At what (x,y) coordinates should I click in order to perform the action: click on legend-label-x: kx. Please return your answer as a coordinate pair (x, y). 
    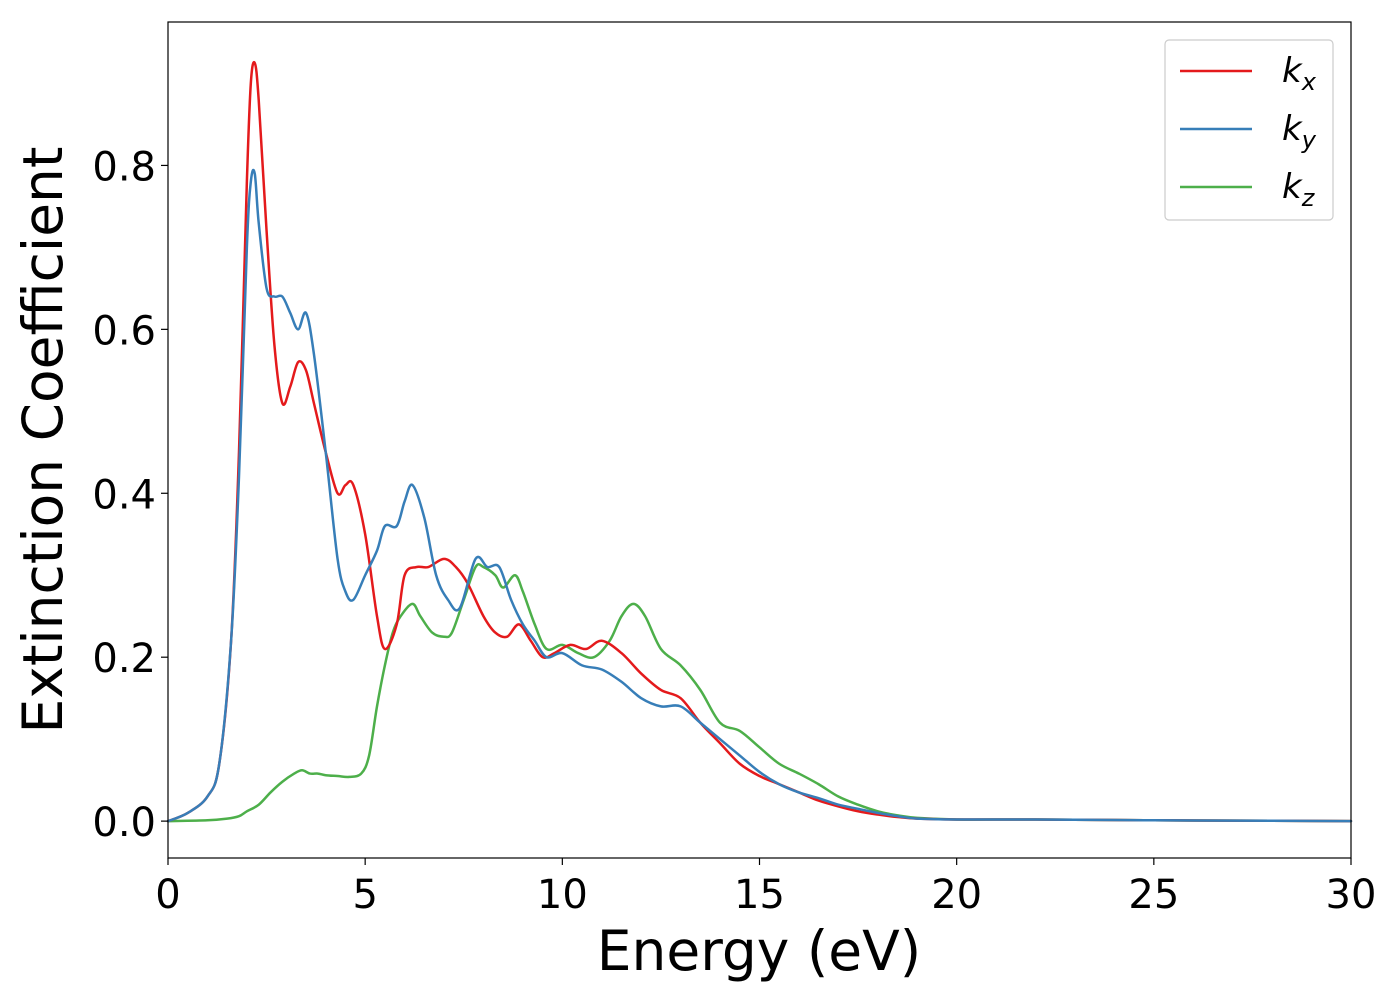
    Looking at the image, I should click on (1299, 73).